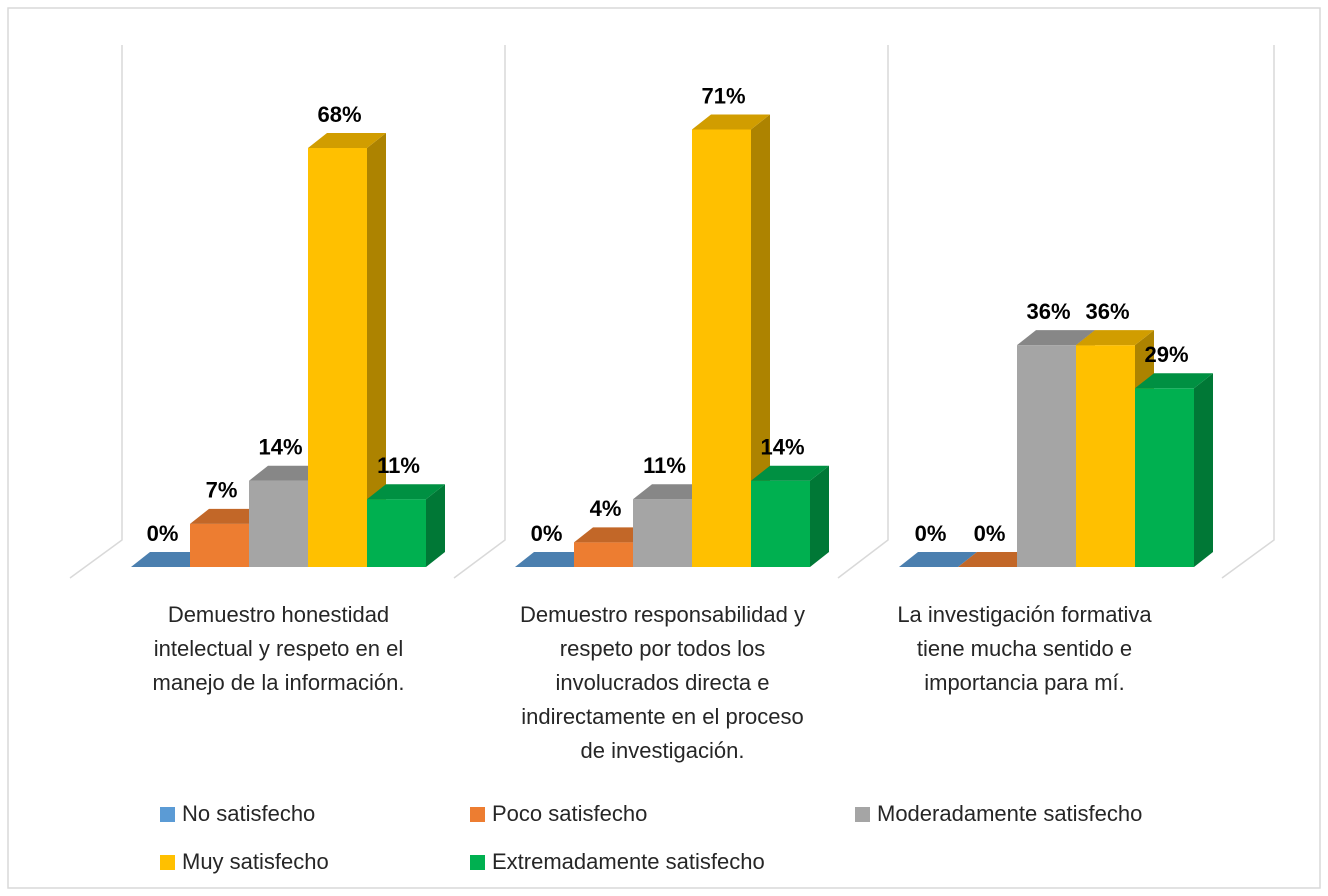 The image size is (1328, 896). What do you see at coordinates (1010, 813) in the screenshot?
I see `legend-label: Moderadamente satisfecho` at bounding box center [1010, 813].